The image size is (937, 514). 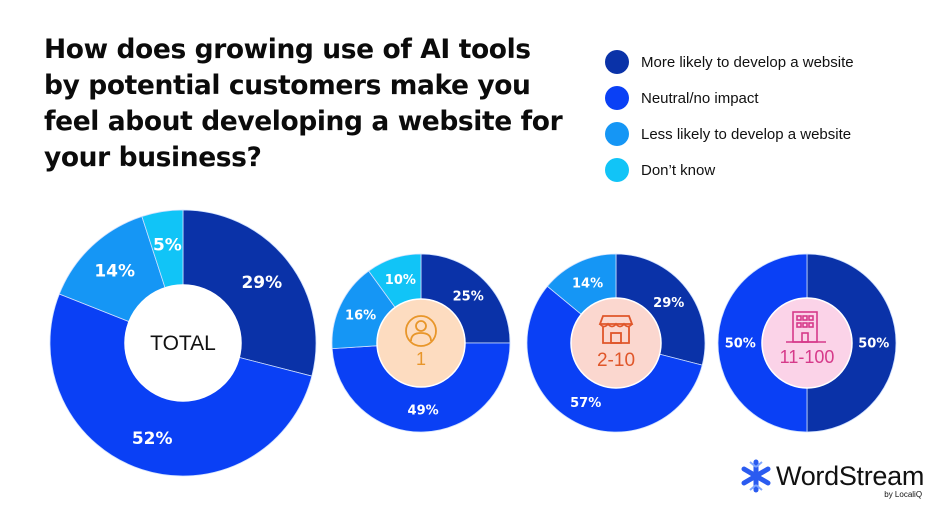 What do you see at coordinates (617, 134) in the screenshot?
I see `legend-swatch-less-likely` at bounding box center [617, 134].